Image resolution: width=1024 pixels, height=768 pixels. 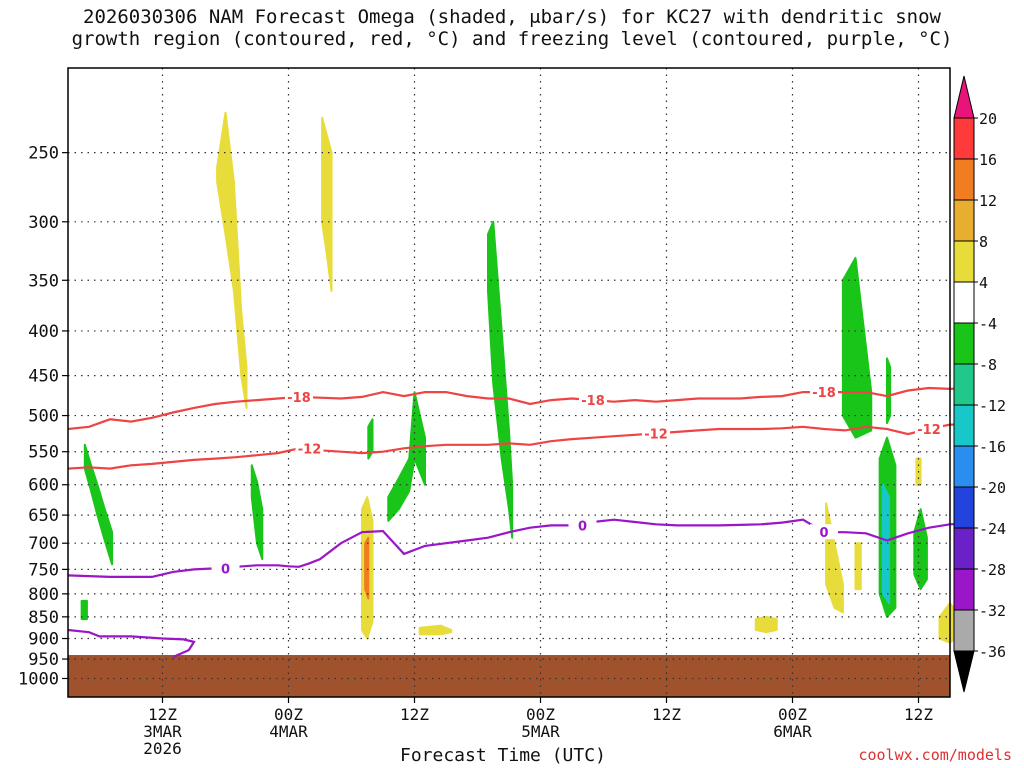 What do you see at coordinates (992, 406) in the screenshot?
I see `colorbar-label-7: -12` at bounding box center [992, 406].